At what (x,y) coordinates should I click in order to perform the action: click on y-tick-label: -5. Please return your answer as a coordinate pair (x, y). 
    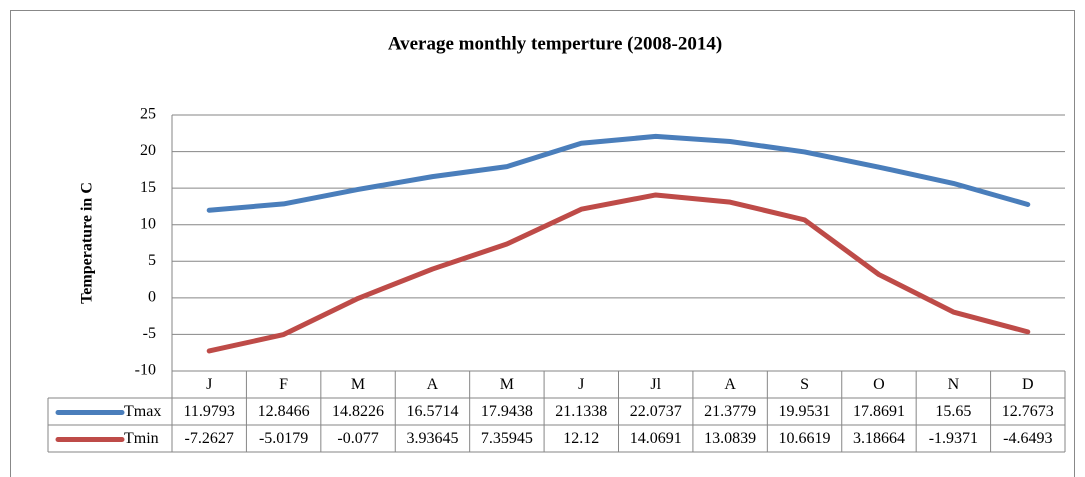
    Looking at the image, I should click on (149, 333).